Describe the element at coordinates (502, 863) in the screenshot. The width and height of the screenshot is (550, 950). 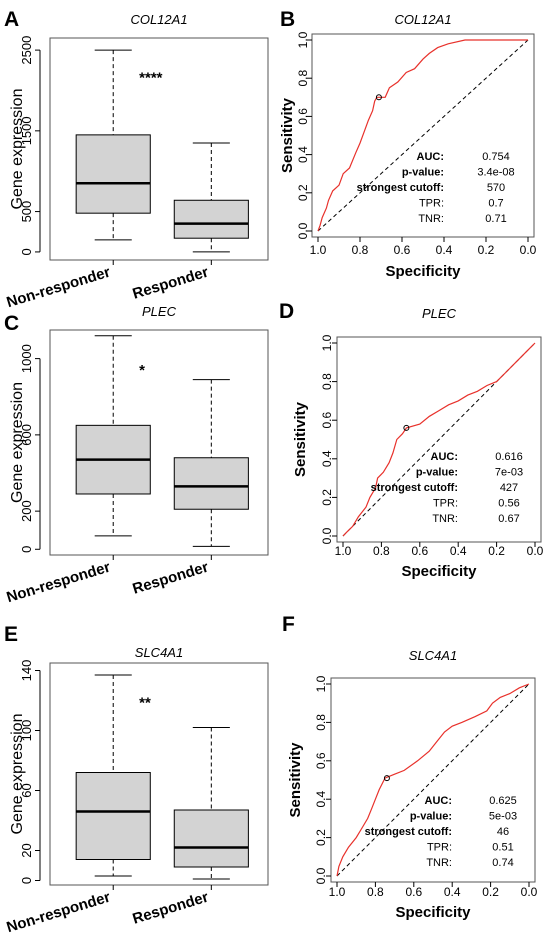
I see `stat-value: 0.74` at that location.